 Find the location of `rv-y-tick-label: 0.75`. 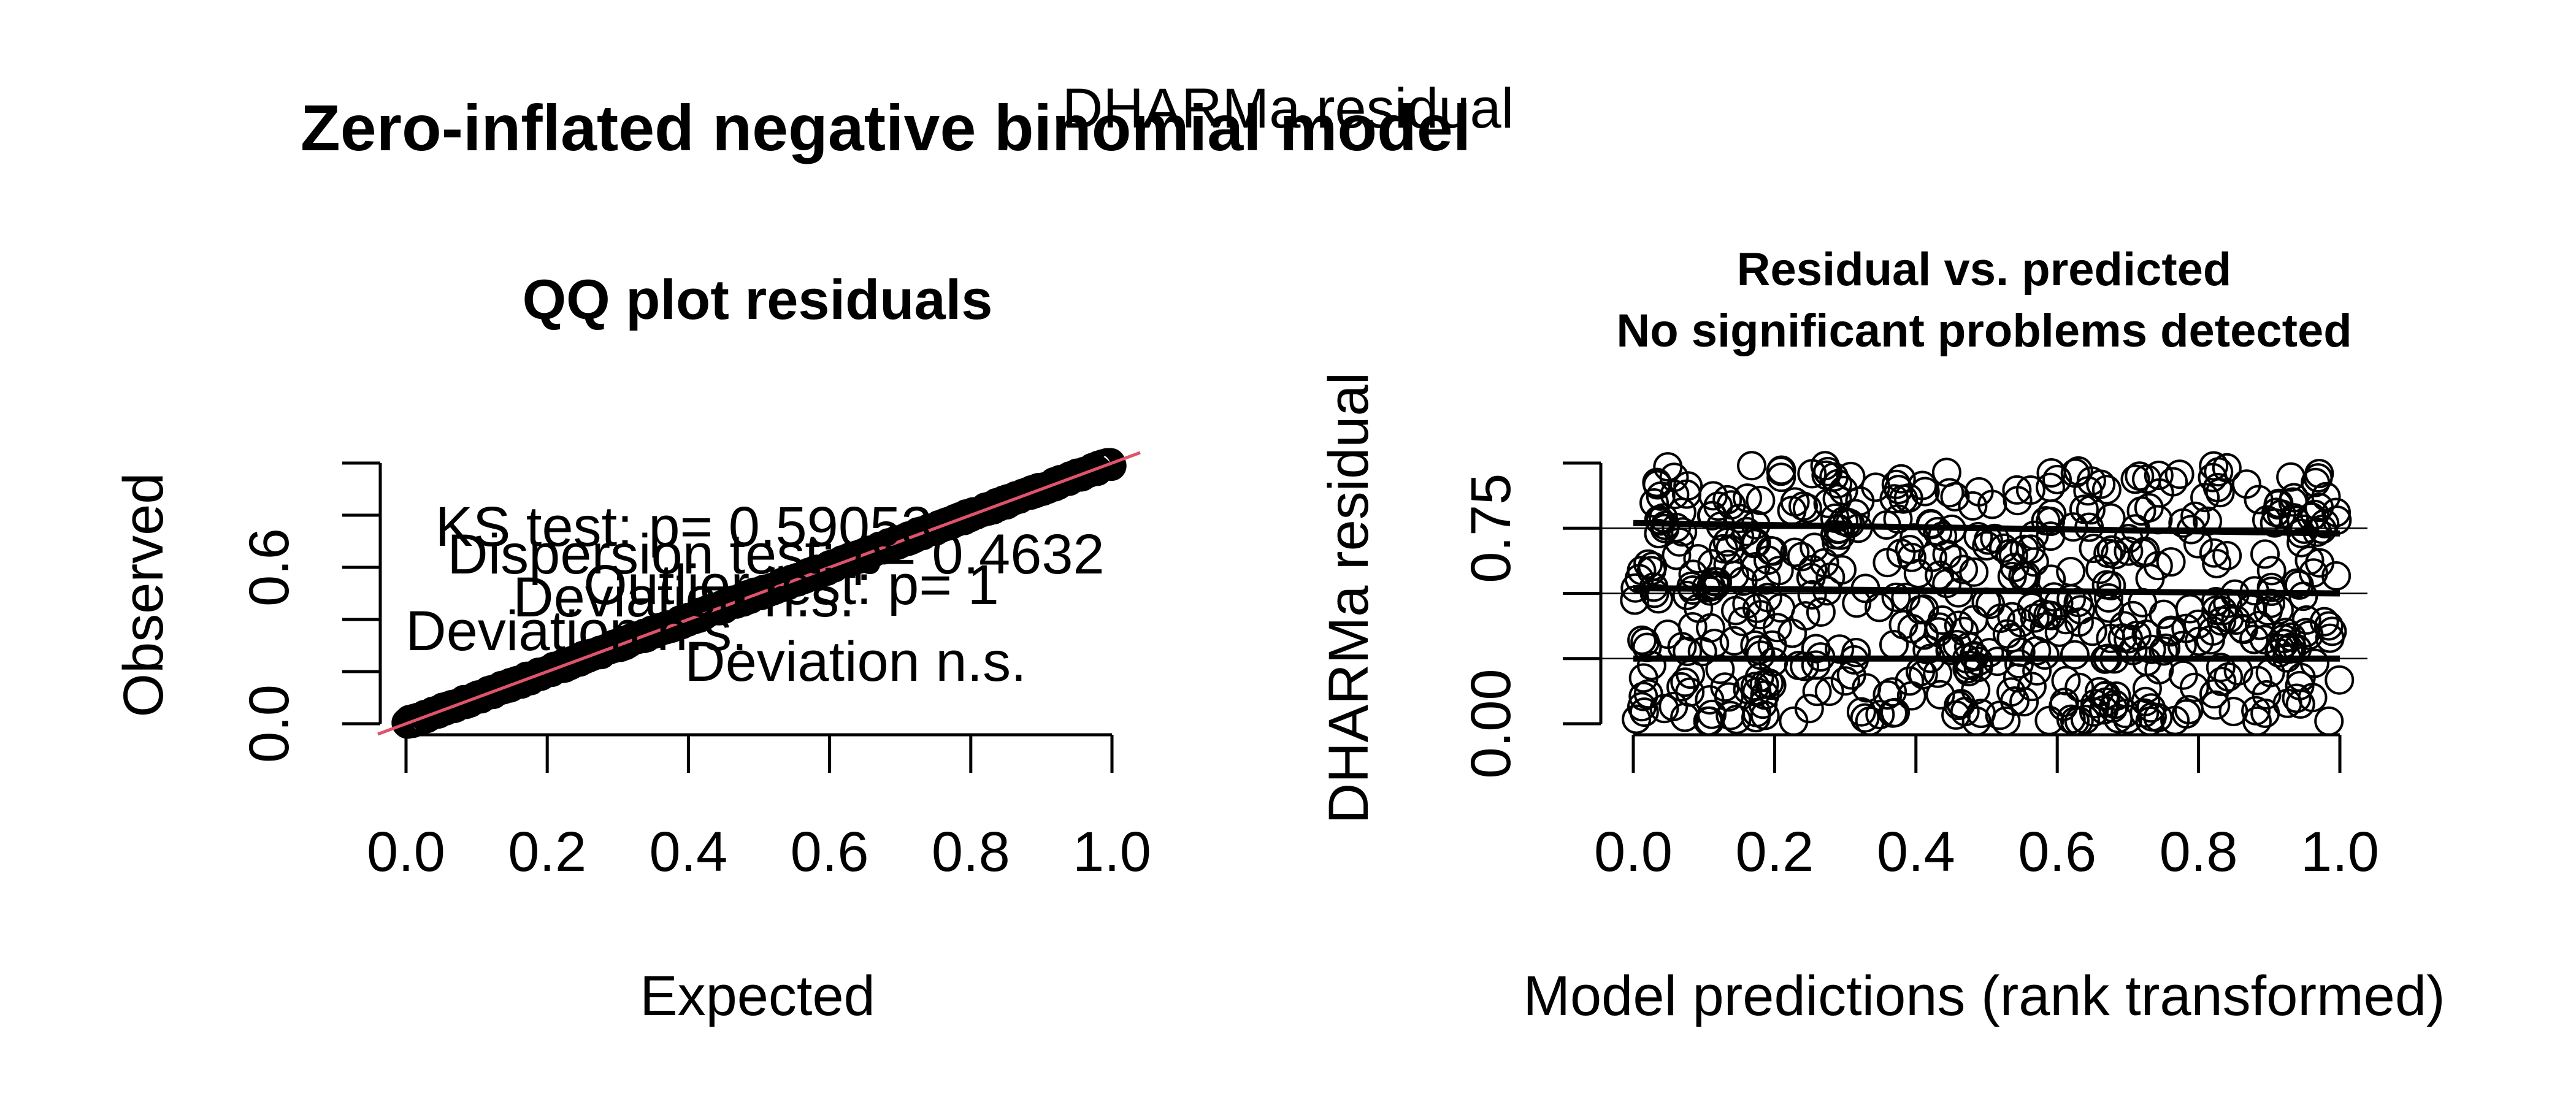

rv-y-tick-label: 0.75 is located at coordinates (1491, 528).